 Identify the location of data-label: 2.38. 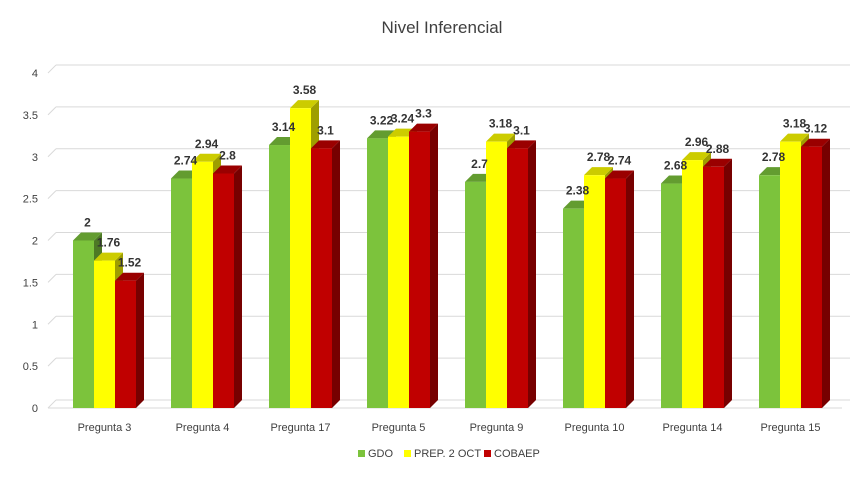
(578, 191).